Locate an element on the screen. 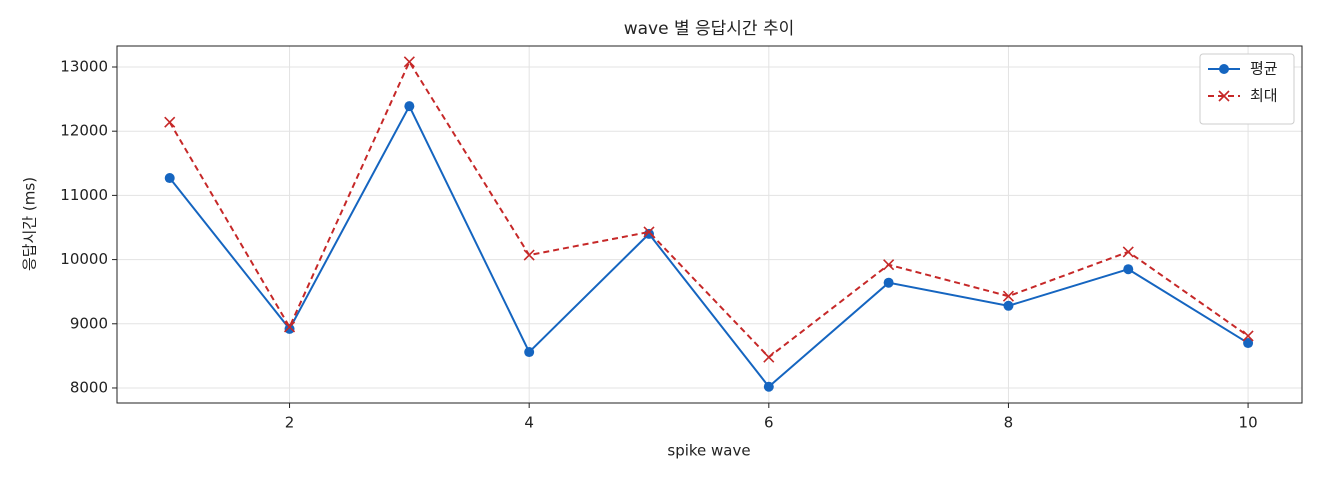 The width and height of the screenshot is (1320, 484). y-tick-label: 8000 is located at coordinates (89, 387).